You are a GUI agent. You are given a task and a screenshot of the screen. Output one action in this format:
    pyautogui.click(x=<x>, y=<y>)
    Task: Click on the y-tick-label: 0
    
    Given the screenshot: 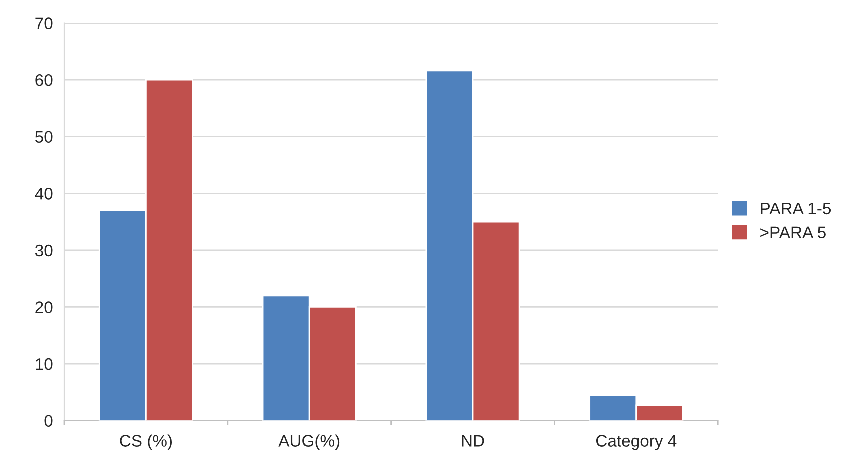 What is the action you would take?
    pyautogui.click(x=48, y=421)
    